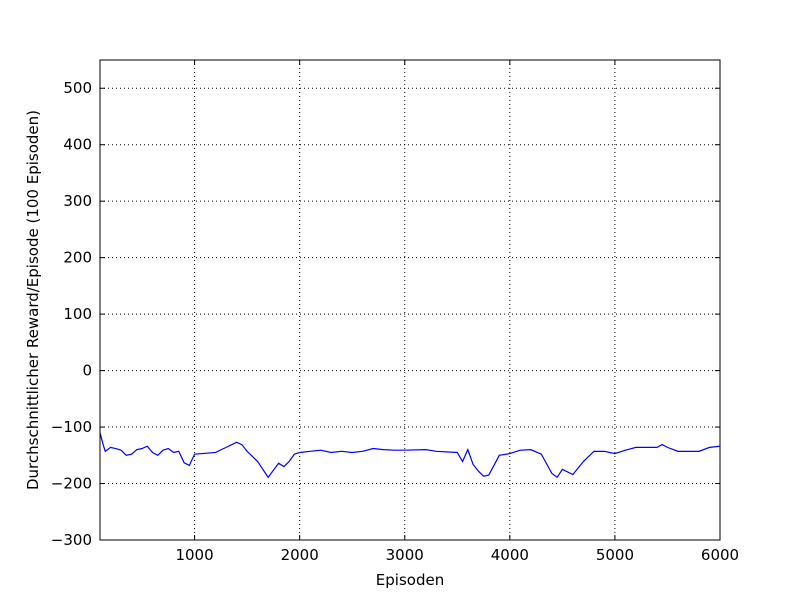  I want to click on y-tick-label: −200, so click(71, 484).